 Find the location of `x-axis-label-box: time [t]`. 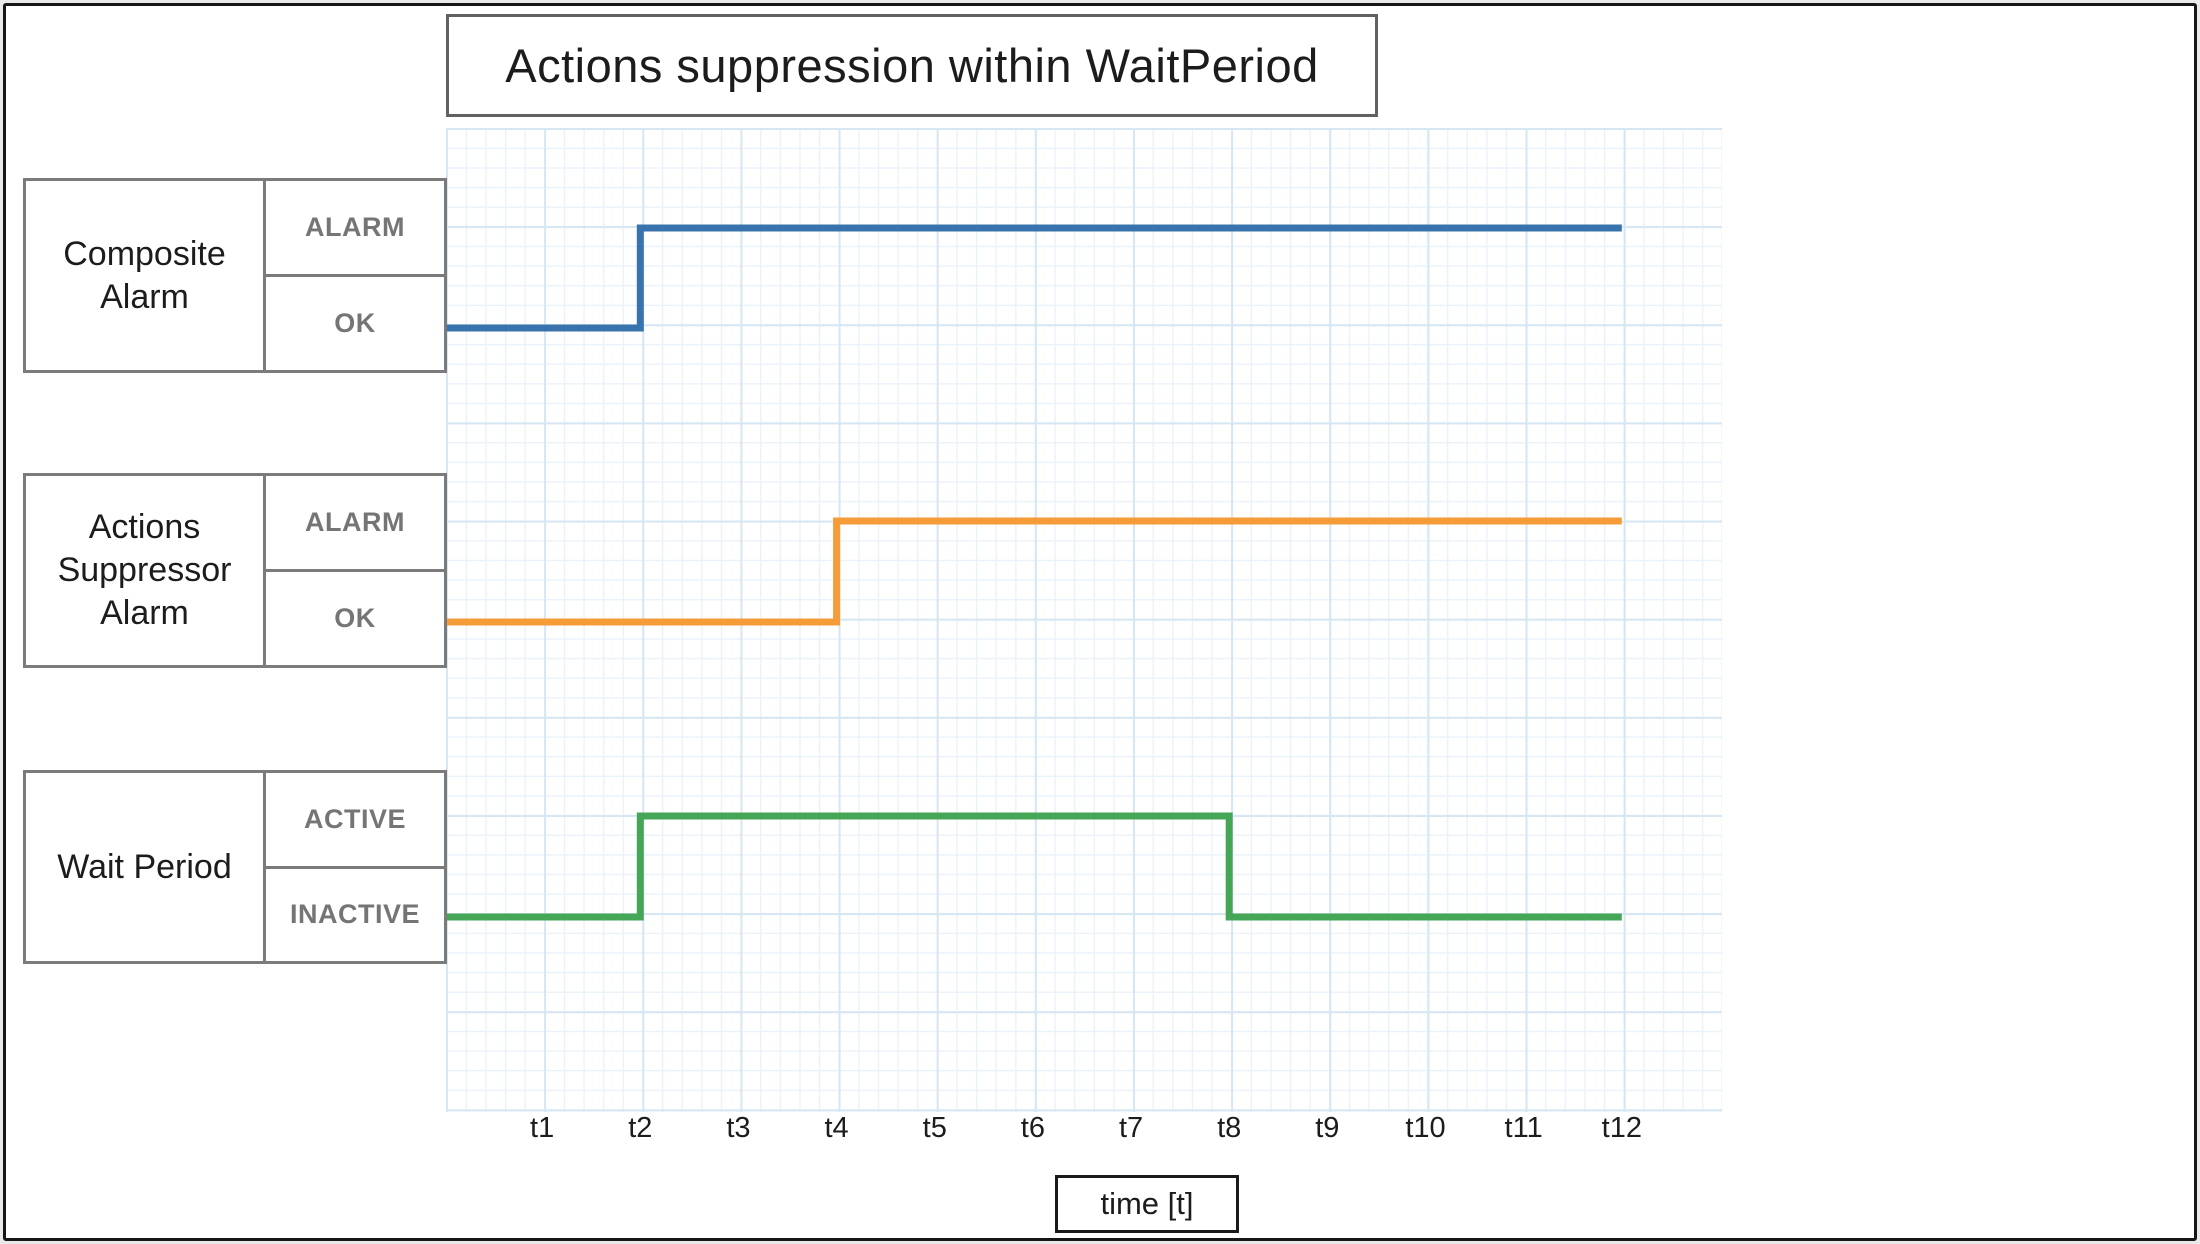

x-axis-label-box: time [t] is located at coordinates (1147, 1204).